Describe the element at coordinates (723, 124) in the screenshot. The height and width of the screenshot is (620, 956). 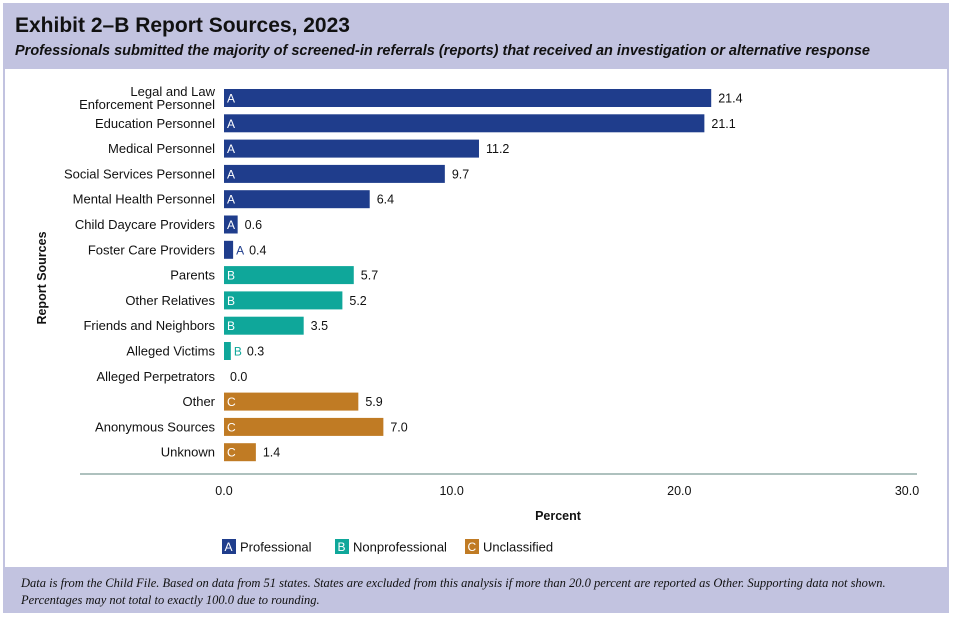
I see `value-label: 21.1` at that location.